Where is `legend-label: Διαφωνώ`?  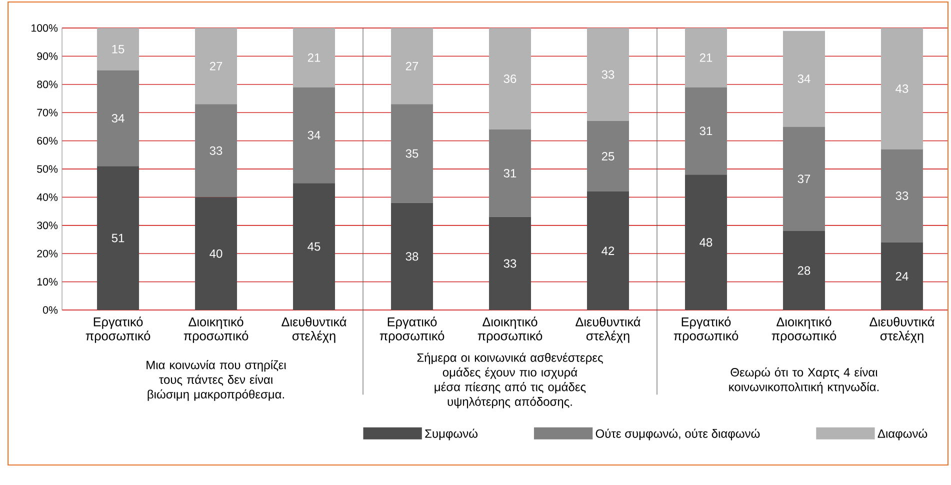 legend-label: Διαφωνώ is located at coordinates (903, 434).